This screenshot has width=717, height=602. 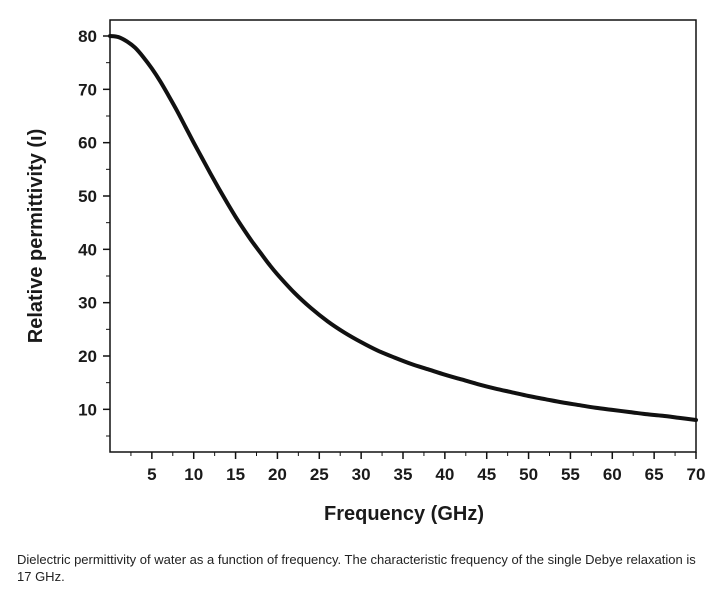 What do you see at coordinates (87, 356) in the screenshot?
I see `y-tick-label: 20` at bounding box center [87, 356].